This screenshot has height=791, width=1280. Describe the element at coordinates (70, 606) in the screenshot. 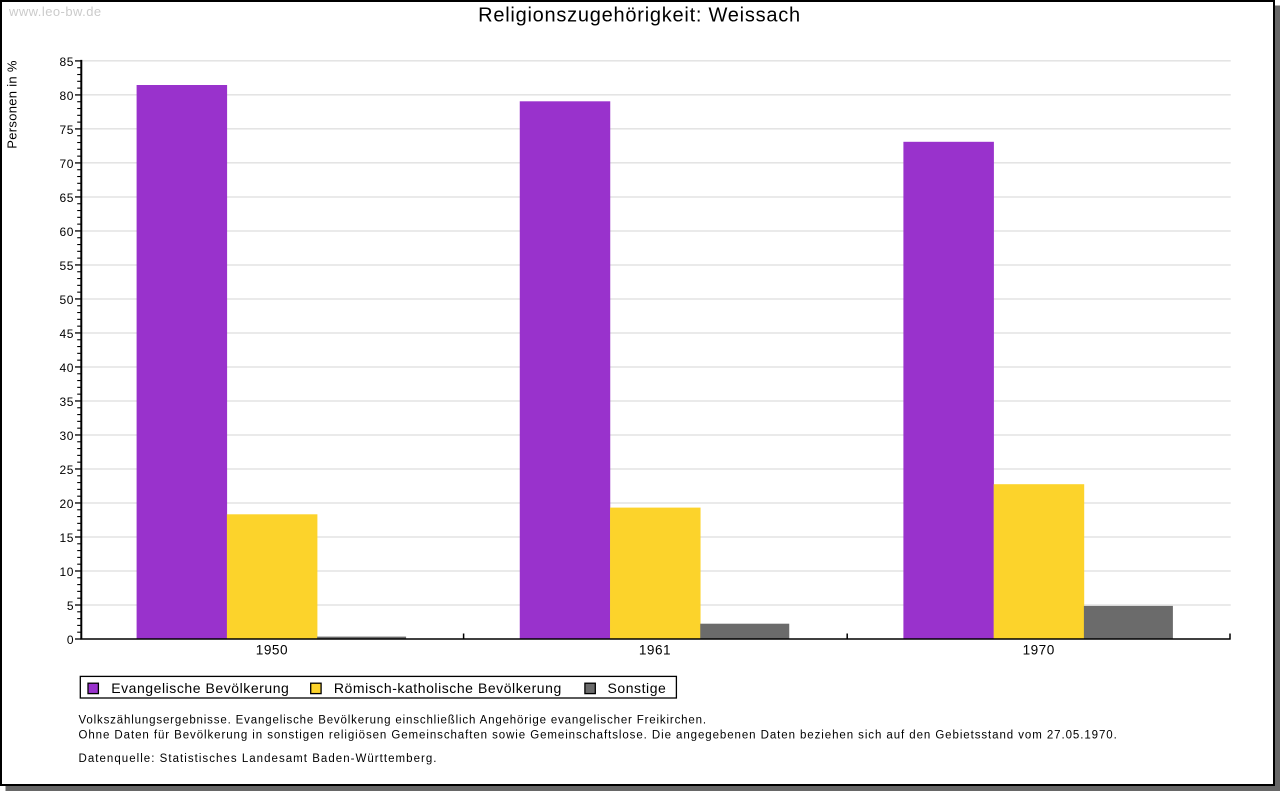

I see `svg-text: 5` at that location.